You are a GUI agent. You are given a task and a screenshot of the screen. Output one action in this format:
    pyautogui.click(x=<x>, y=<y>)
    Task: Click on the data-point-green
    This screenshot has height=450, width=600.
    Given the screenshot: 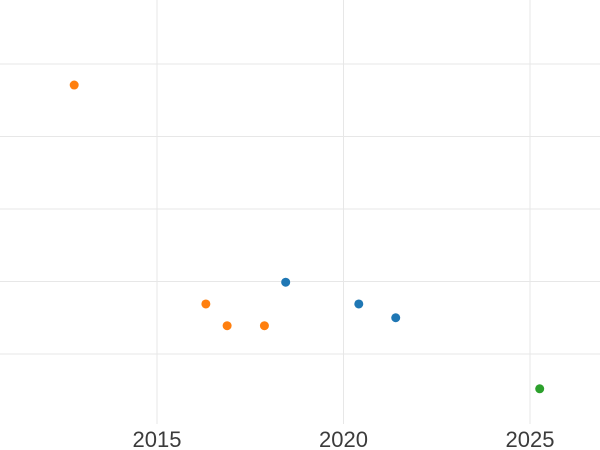 What is the action you would take?
    pyautogui.click(x=540, y=389)
    